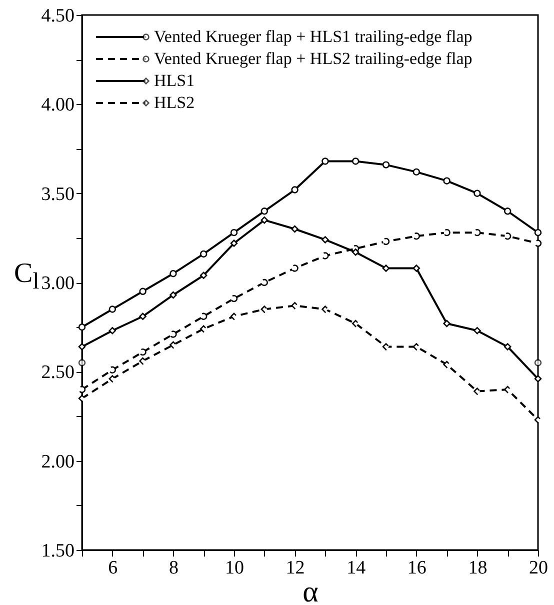 Image resolution: width=554 pixels, height=605 pixels. I want to click on legend-label: Vented Krueger flap + HLS2 trailing-edge flap, so click(313, 58).